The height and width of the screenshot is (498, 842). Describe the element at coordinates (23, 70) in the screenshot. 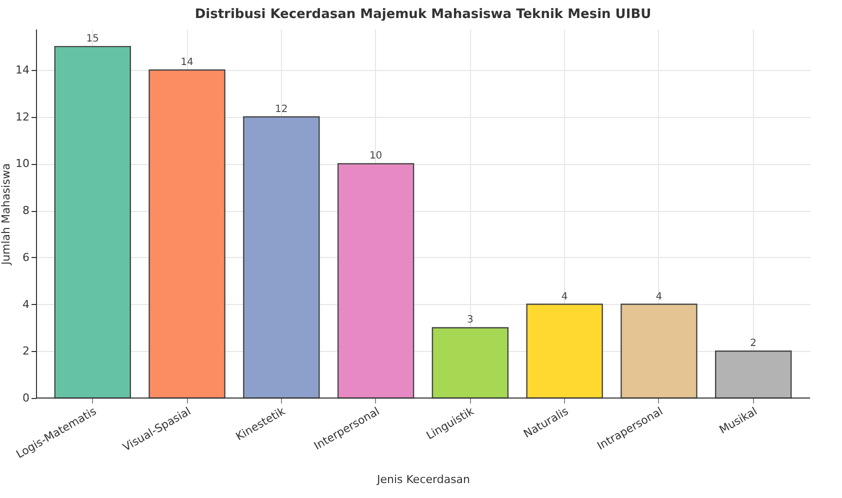

I see `y-tick-label: 14` at that location.